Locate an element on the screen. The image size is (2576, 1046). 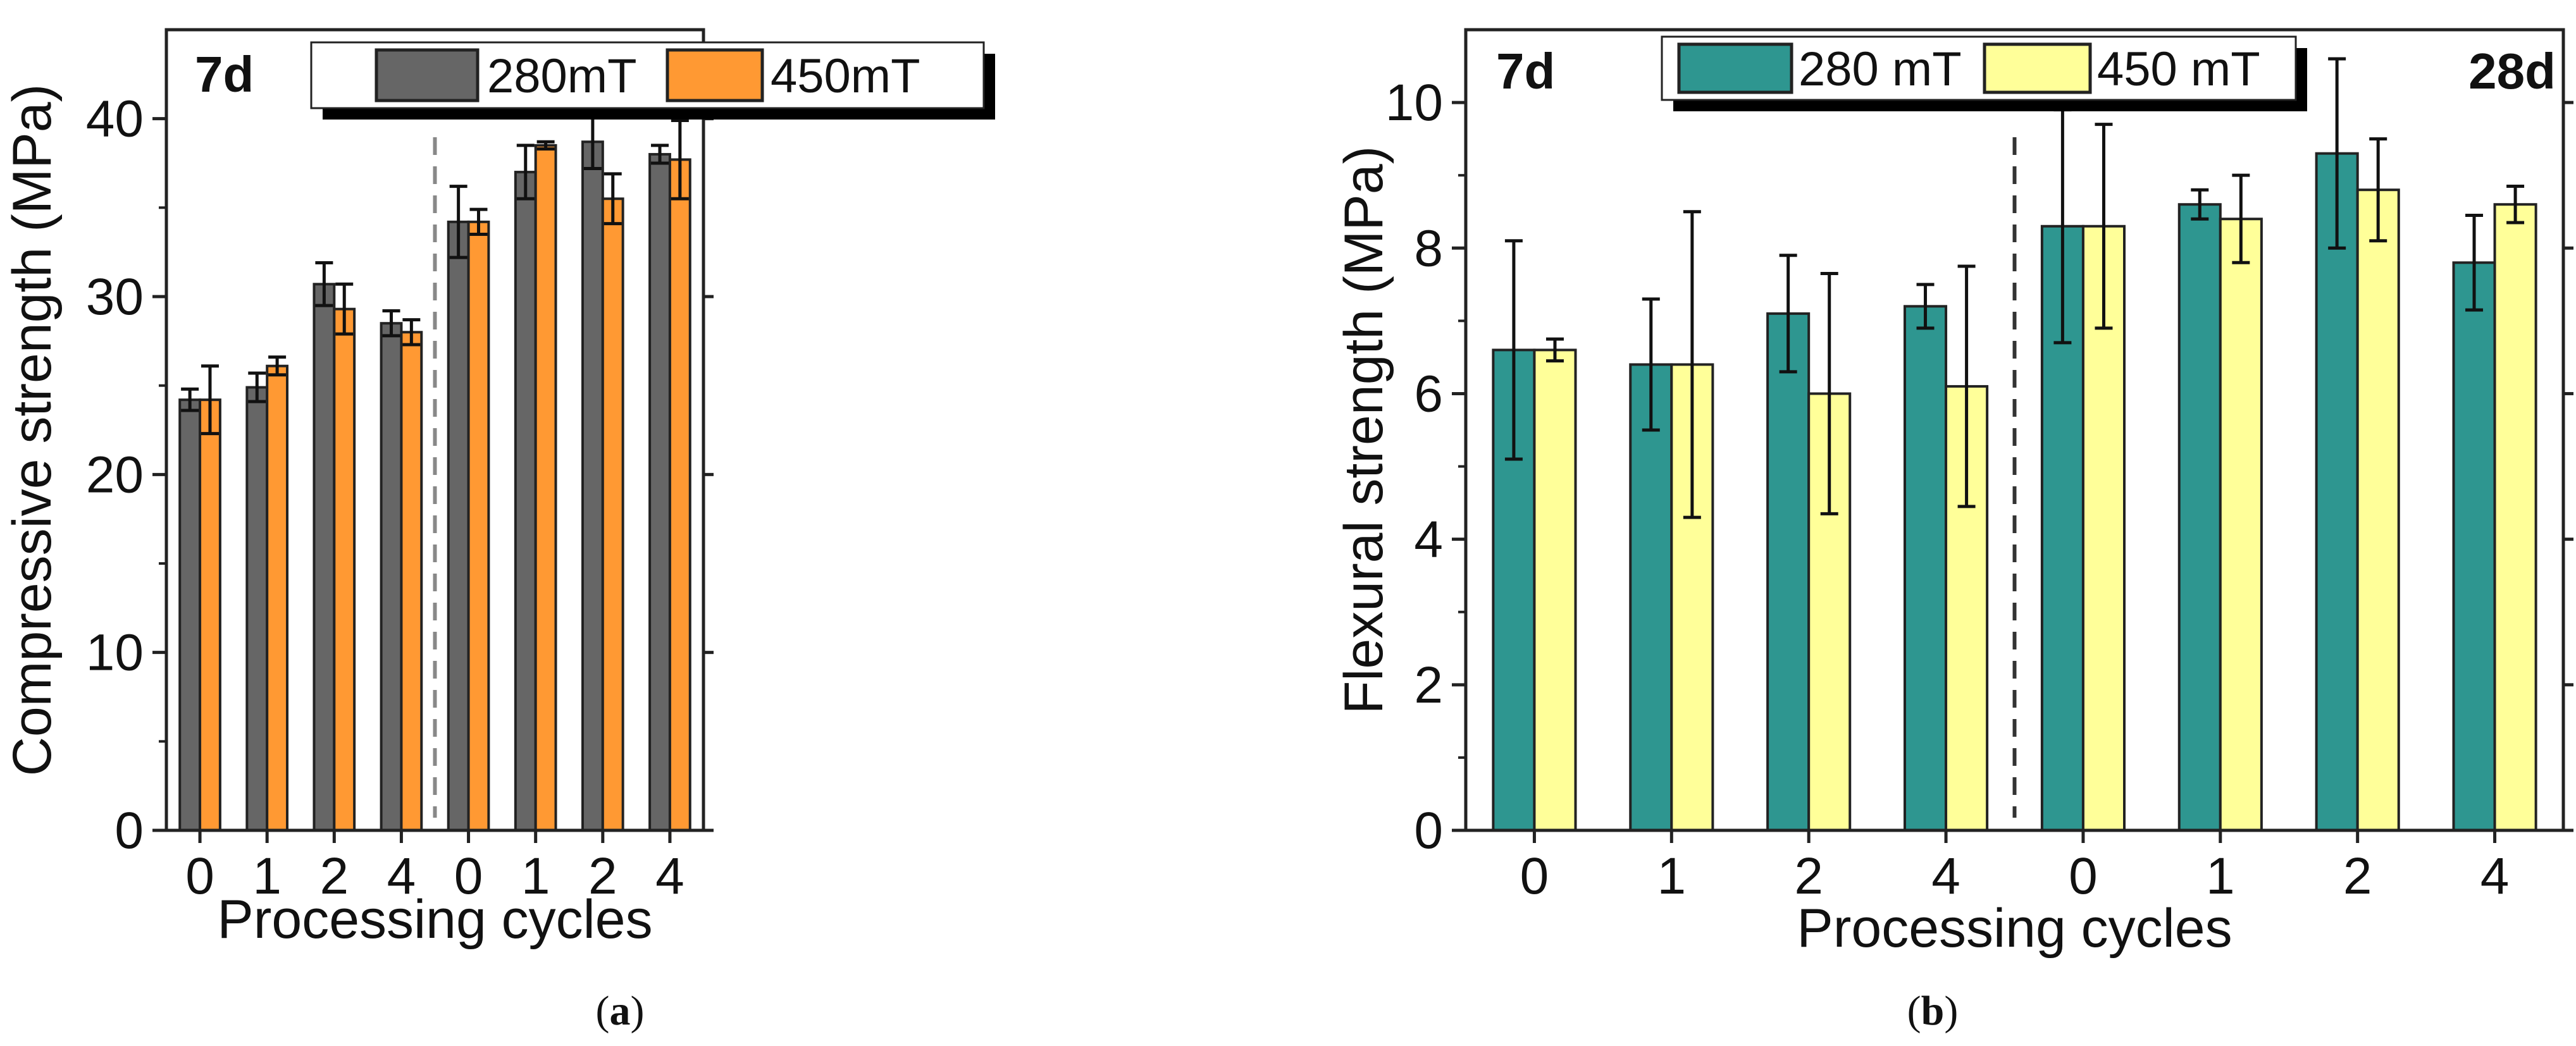
group-tag-28d: 28d is located at coordinates (2512, 71).